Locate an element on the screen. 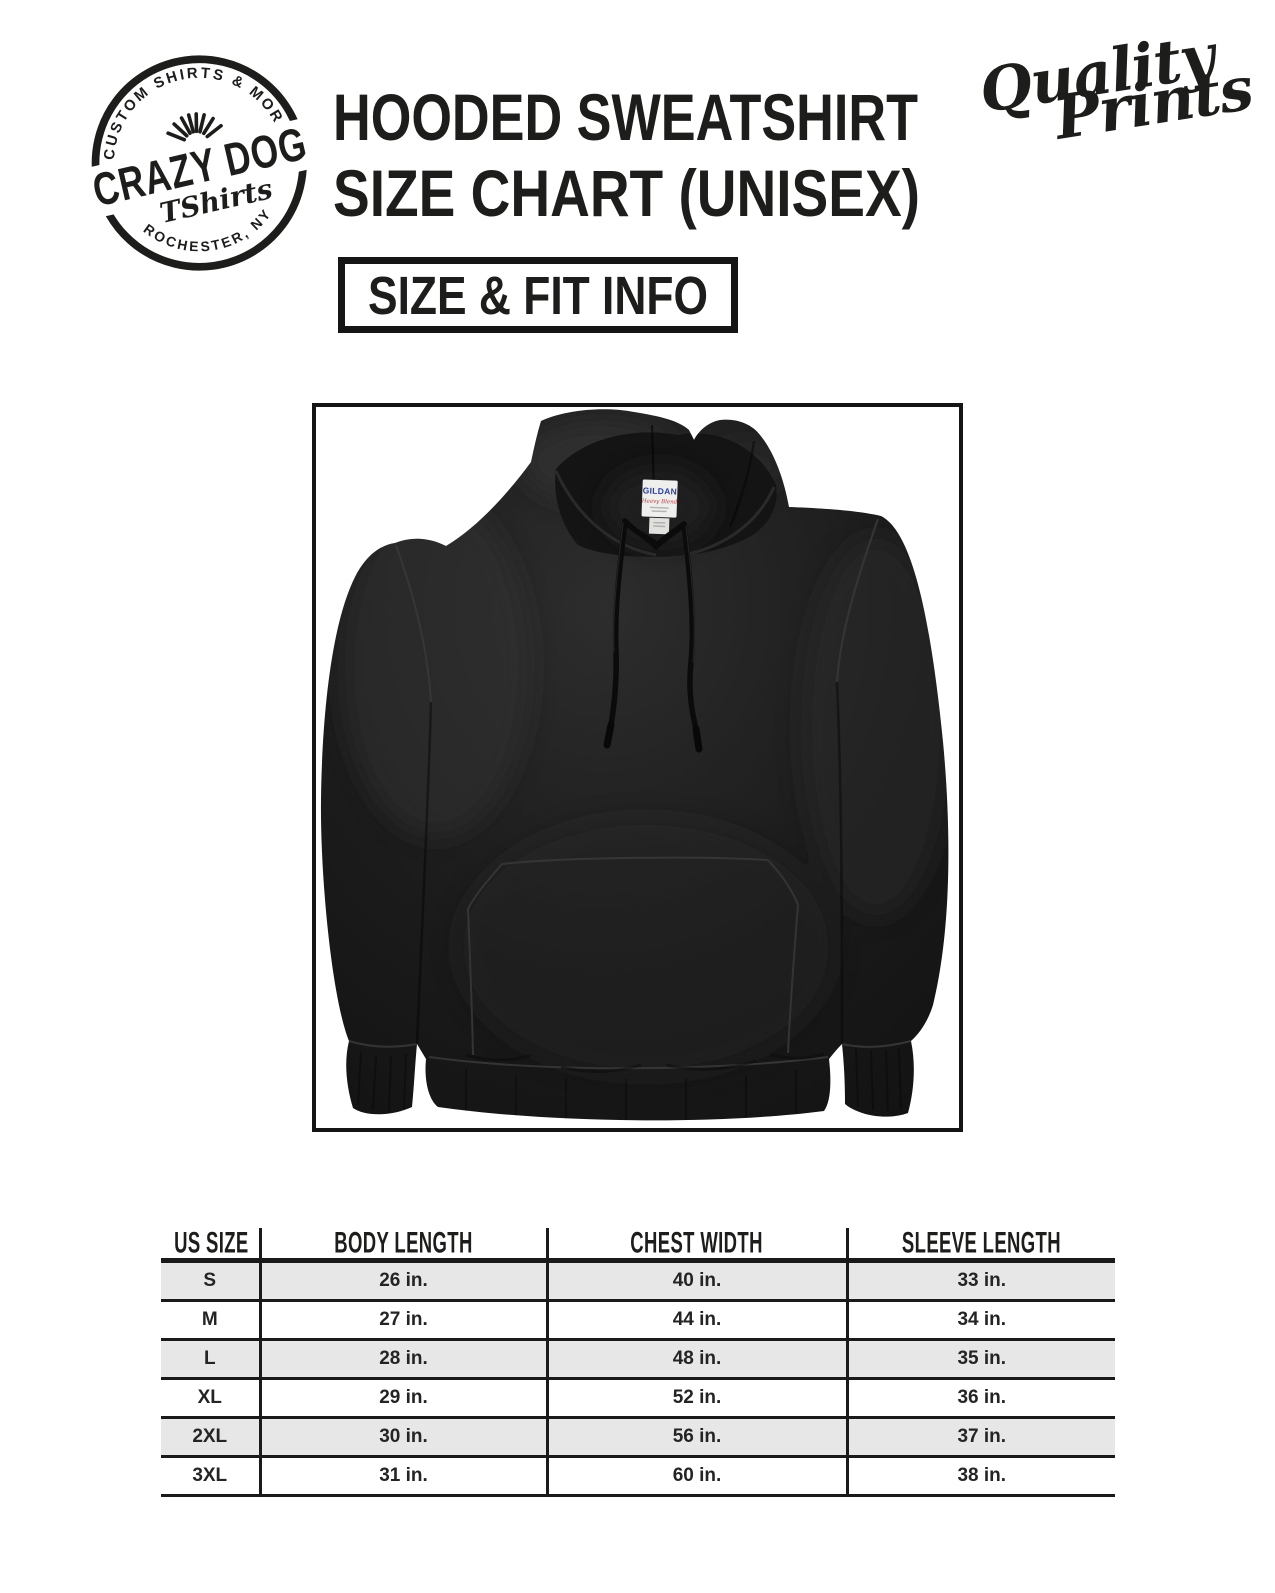  us-size-cell: XL is located at coordinates (210, 1397).